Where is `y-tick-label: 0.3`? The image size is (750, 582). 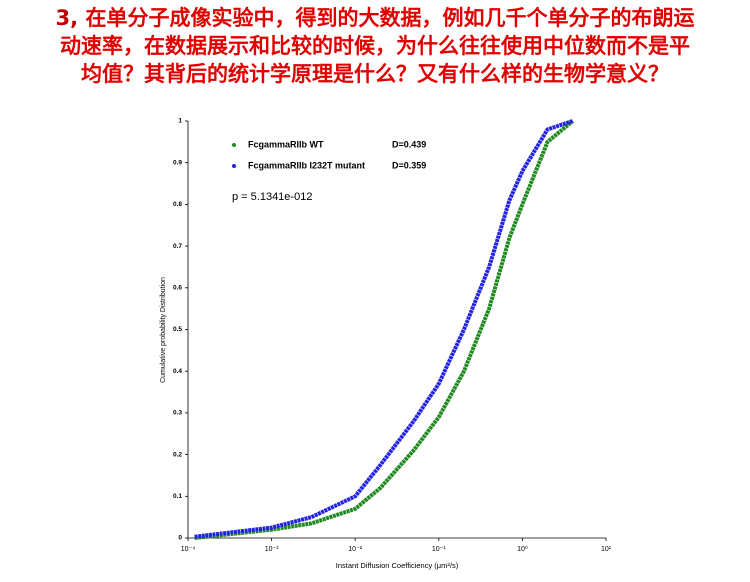 y-tick-label: 0.3 is located at coordinates (177, 413).